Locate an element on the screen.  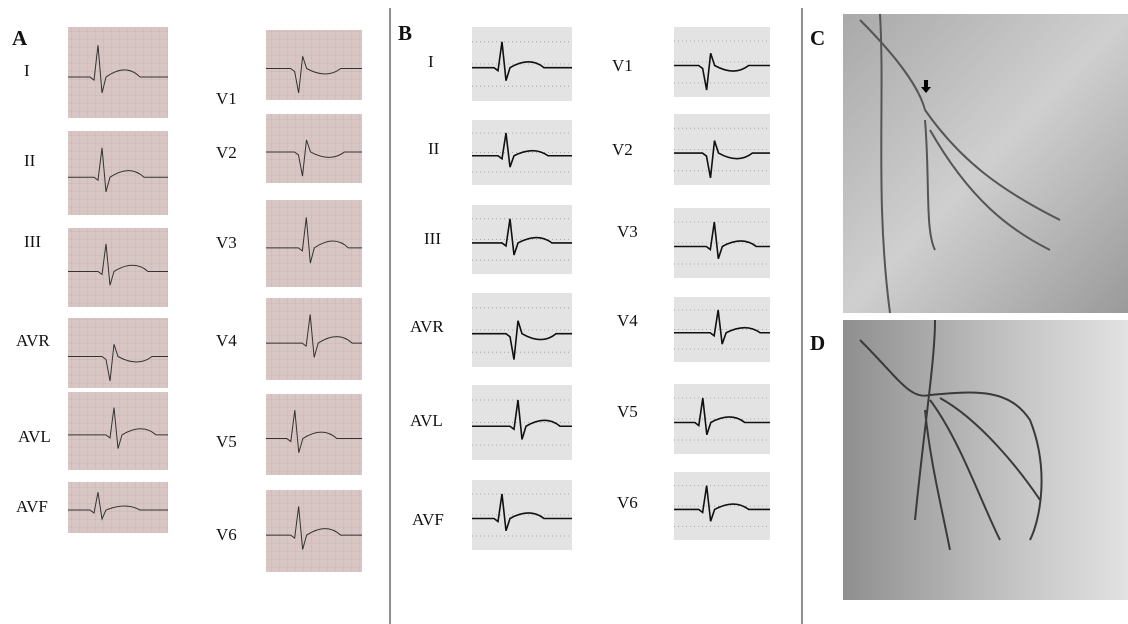
panel-label: C is located at coordinates (817, 38).